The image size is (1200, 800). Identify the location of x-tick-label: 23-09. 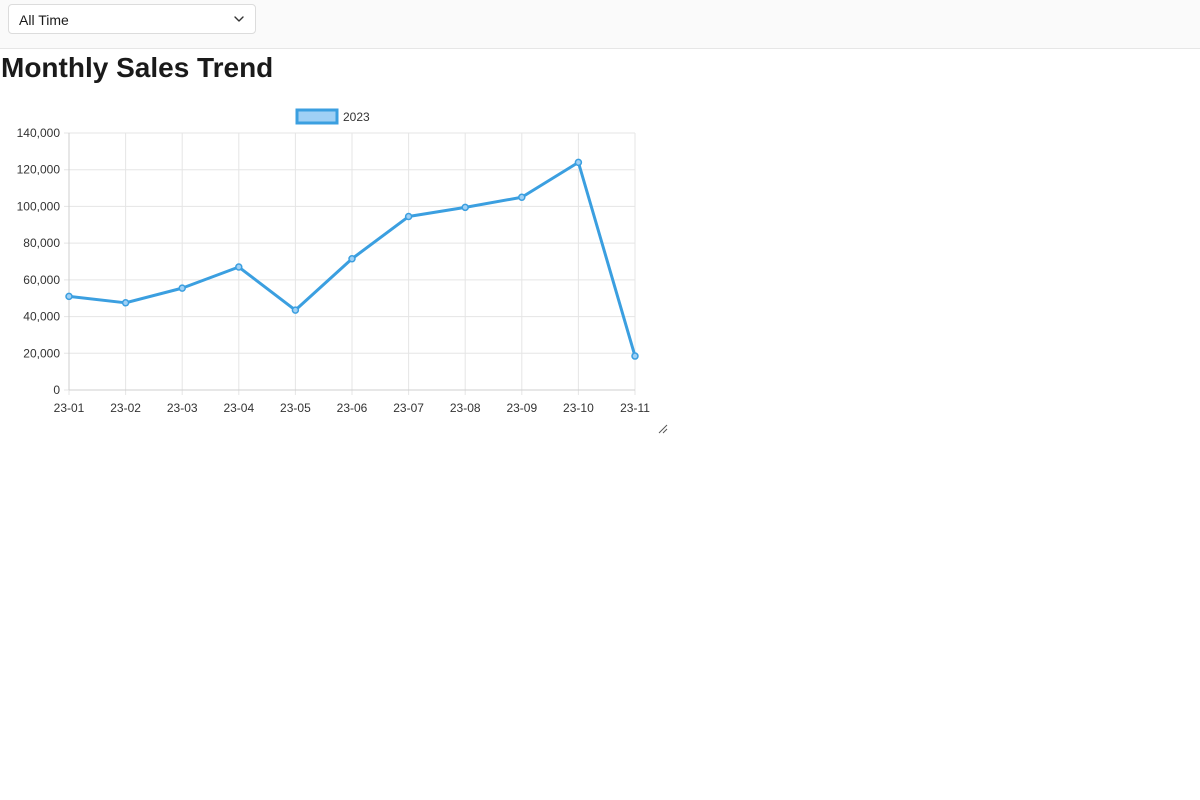
(521, 408).